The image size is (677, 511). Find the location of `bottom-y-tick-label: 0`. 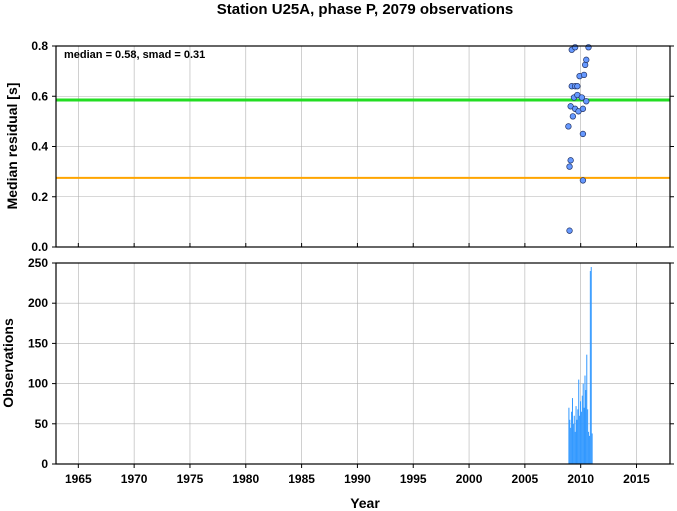

bottom-y-tick-label: 0 is located at coordinates (44, 464).